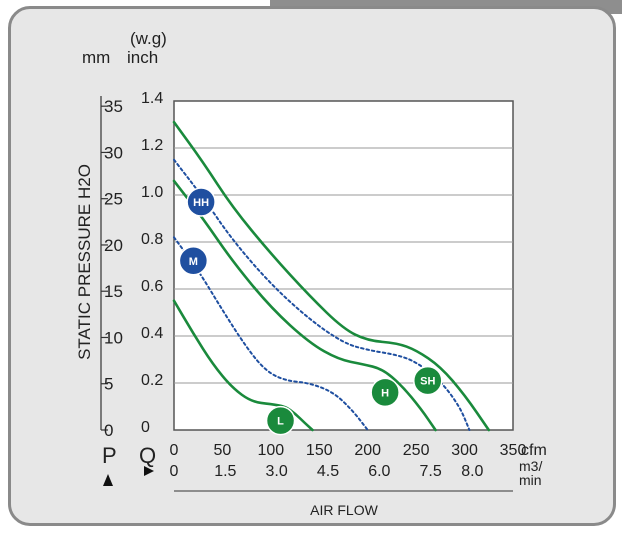 The height and width of the screenshot is (536, 630). What do you see at coordinates (225, 471) in the screenshot?
I see `m3-tick-label: 1.5` at bounding box center [225, 471].